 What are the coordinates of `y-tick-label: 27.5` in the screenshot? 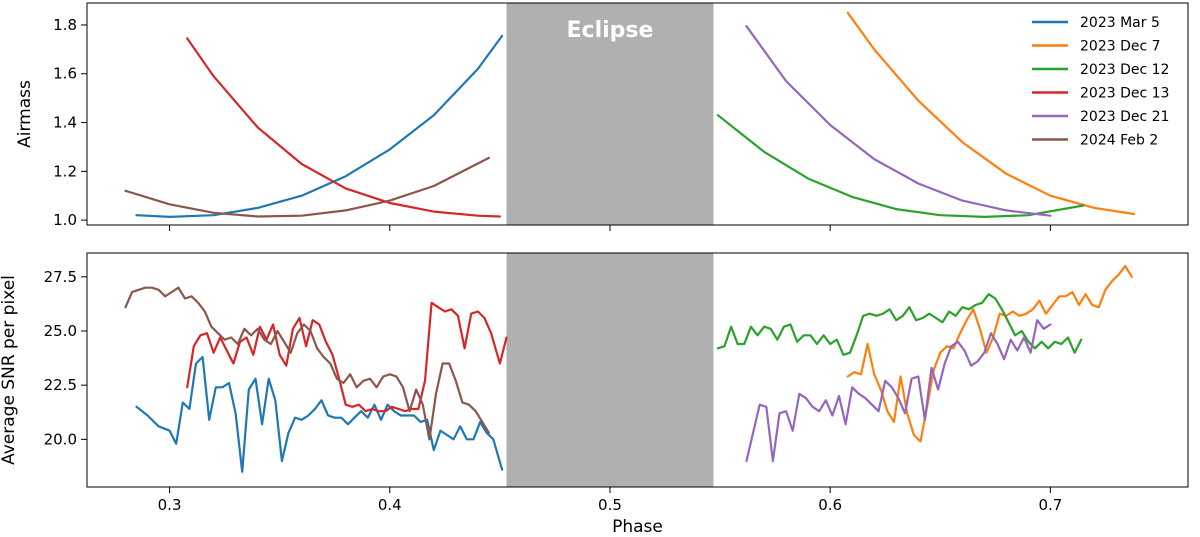 It's located at (60, 277).